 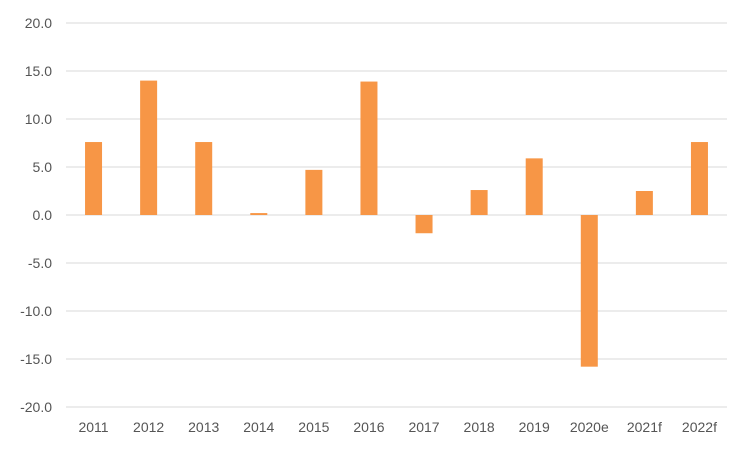 What do you see at coordinates (589, 427) in the screenshot?
I see `x-tick-label: 2020e` at bounding box center [589, 427].